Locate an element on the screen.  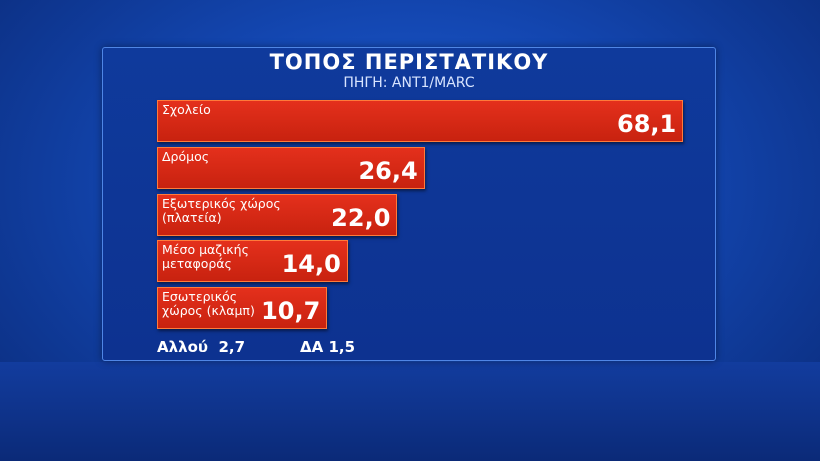
bar: Μέσο μαζικής μεταφοράς 14,0 is located at coordinates (252, 261).